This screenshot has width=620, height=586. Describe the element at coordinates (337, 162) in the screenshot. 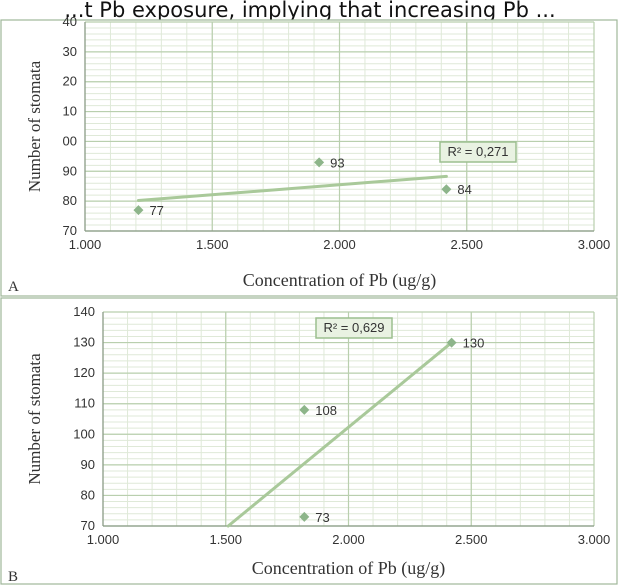

I see `panel-a-data-label: 93` at that location.